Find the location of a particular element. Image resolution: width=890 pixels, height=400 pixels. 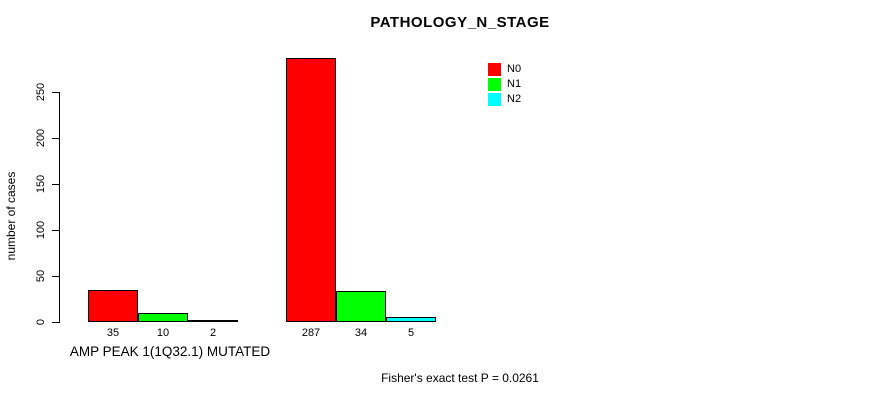

group-label: AMP PEAK 1(1Q32.1) MUTATED is located at coordinates (170, 351).